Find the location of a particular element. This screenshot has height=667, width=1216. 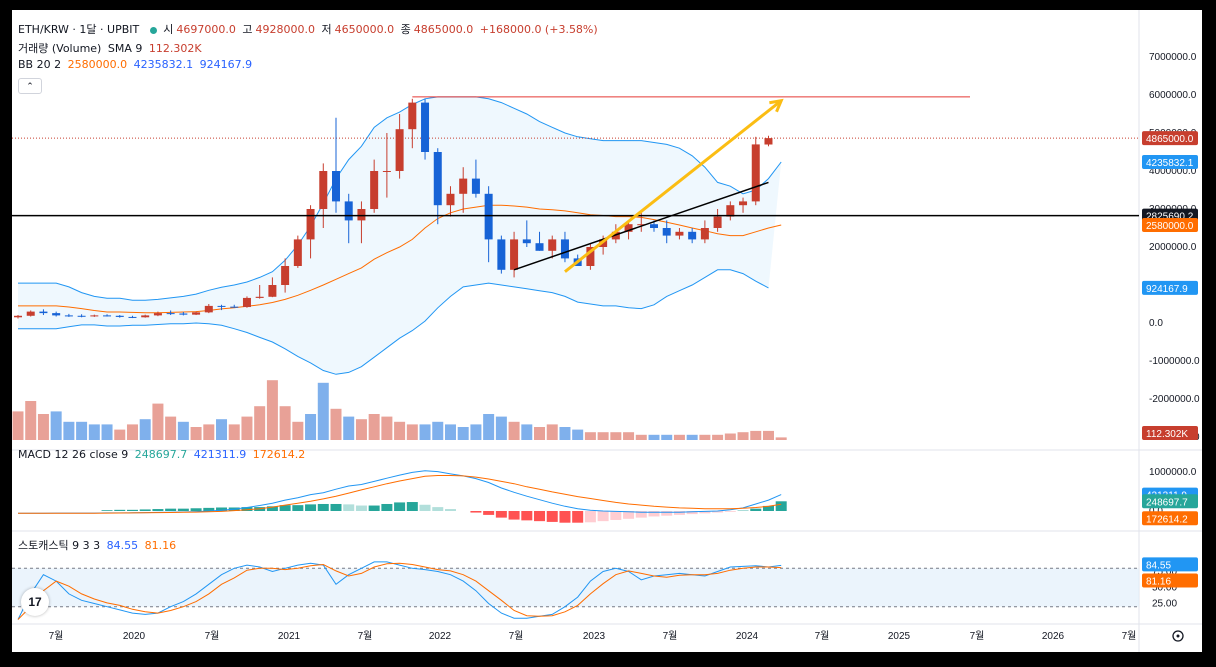

settings-gear-icon is located at coordinates (1178, 636).